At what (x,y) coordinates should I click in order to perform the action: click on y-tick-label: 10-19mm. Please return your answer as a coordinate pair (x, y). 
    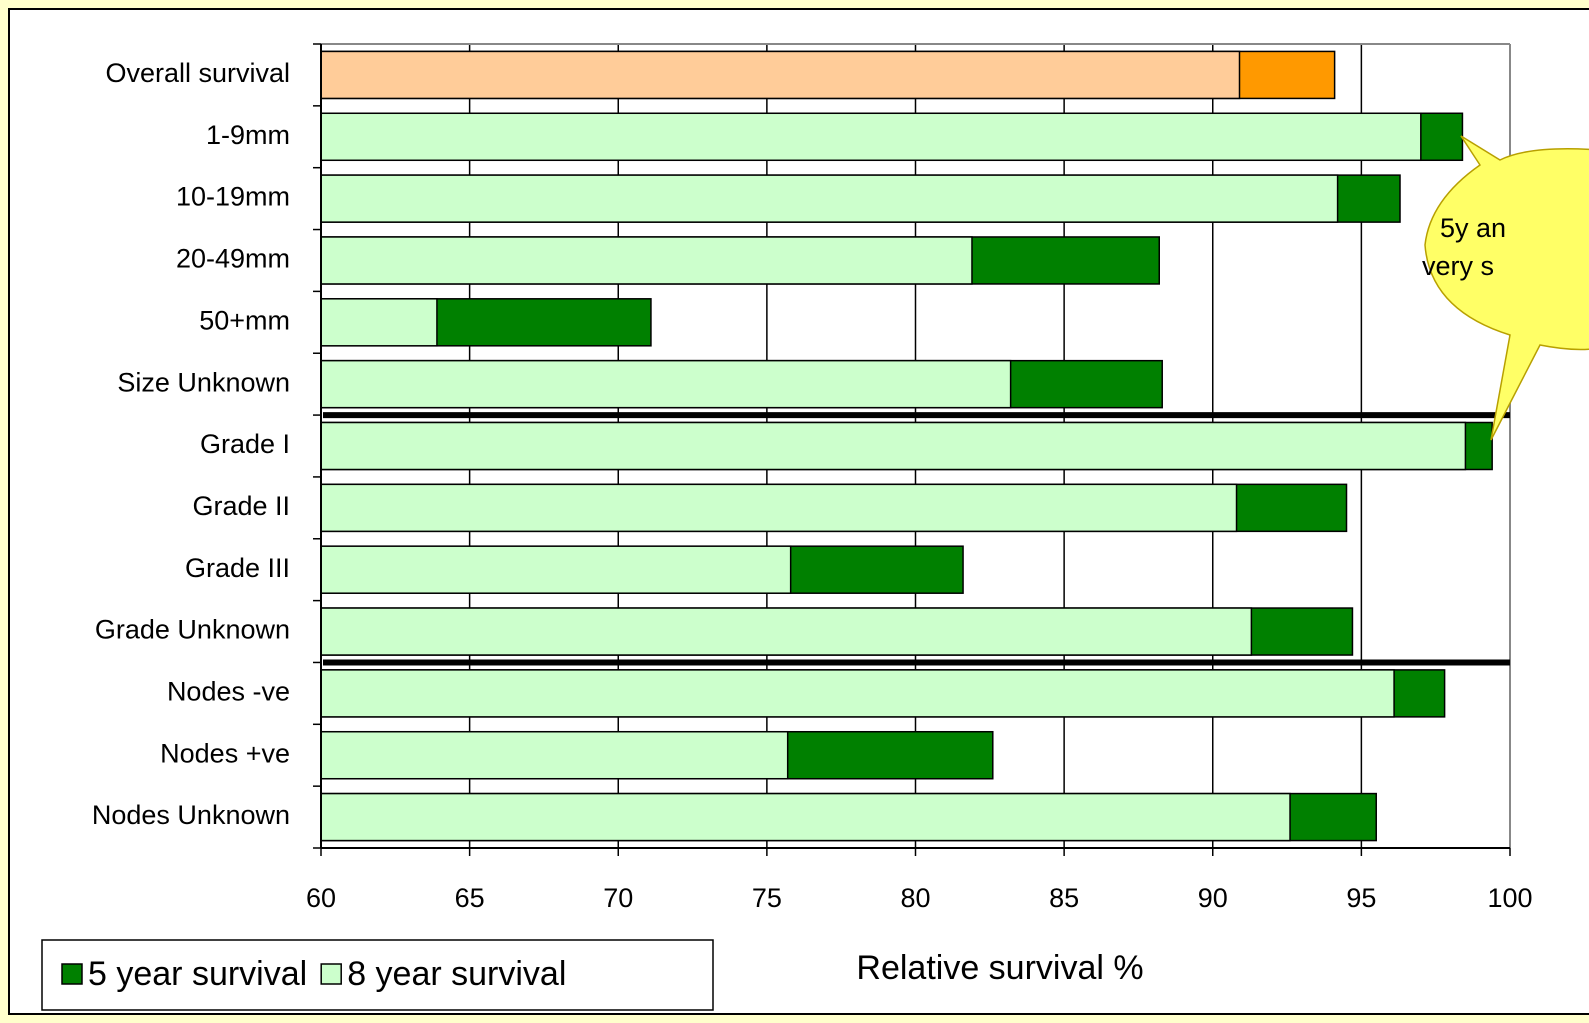
    Looking at the image, I should click on (233, 197).